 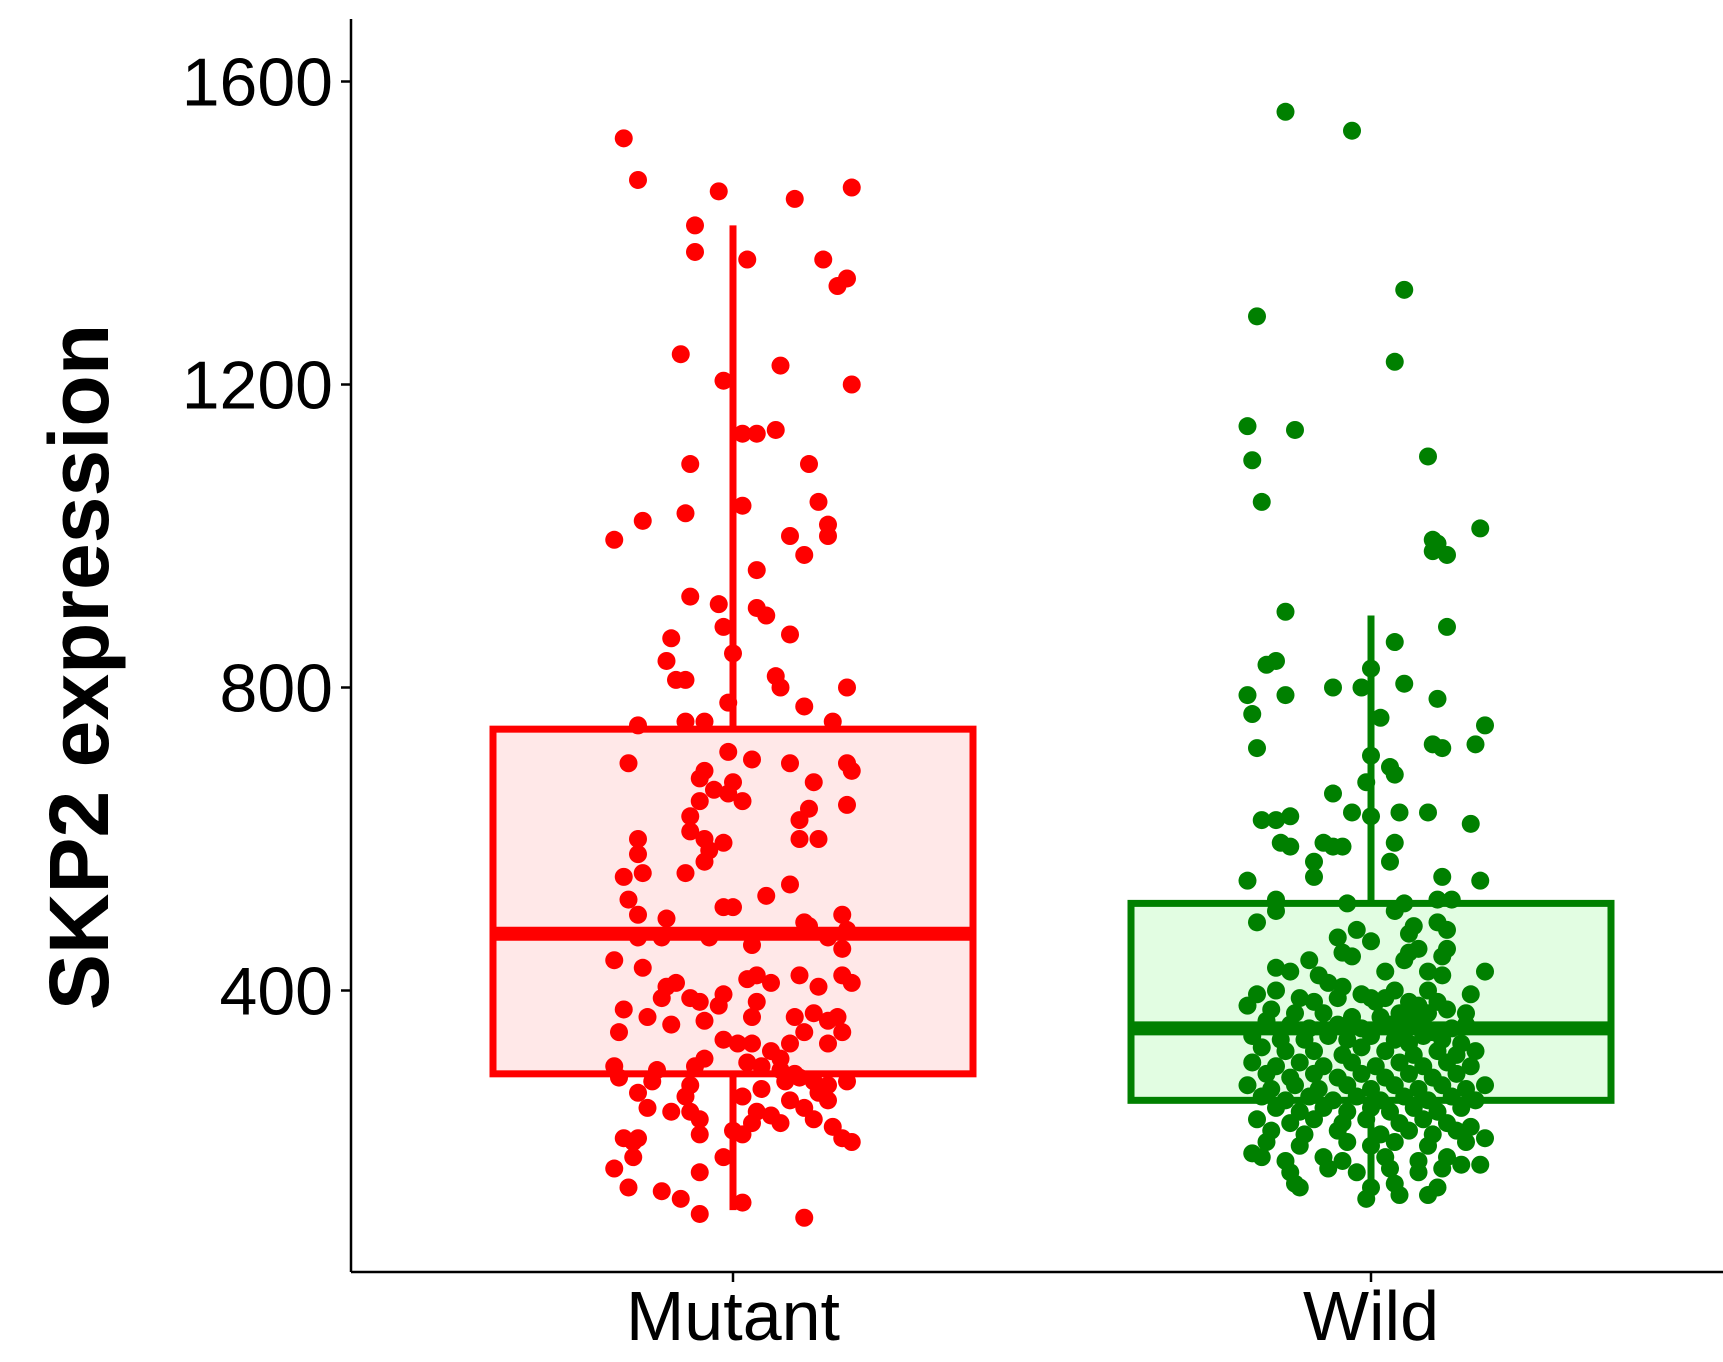 I want to click on y-ticks-layer: 400 800 1200 1600, so click(x=266, y=537).